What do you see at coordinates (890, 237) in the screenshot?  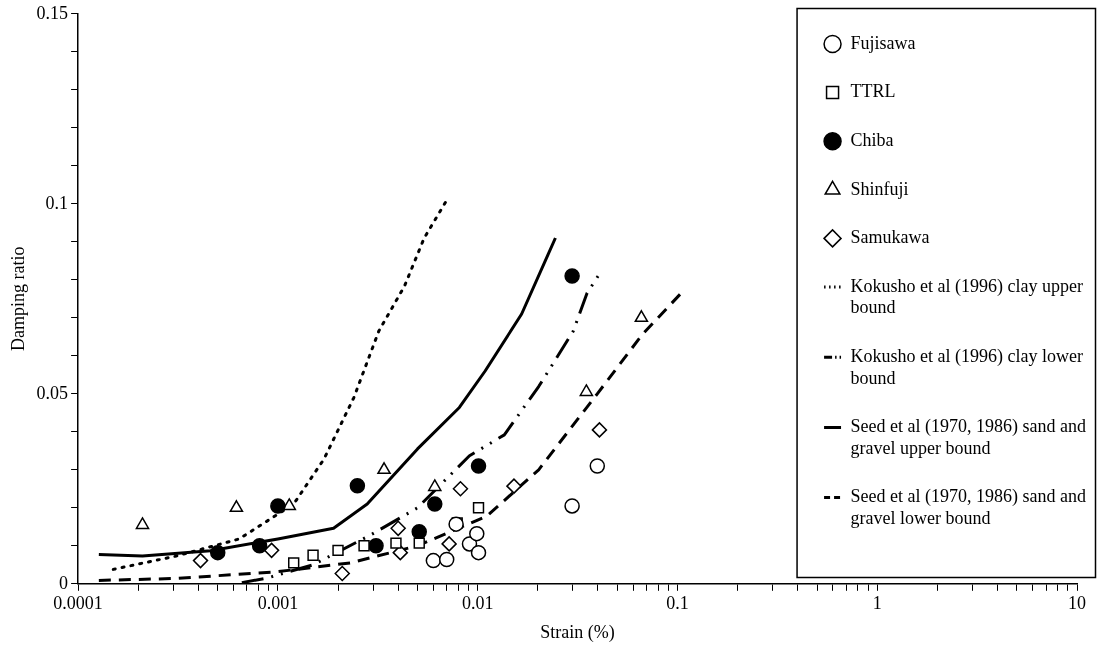 I see `legend-label: Samukawa` at bounding box center [890, 237].